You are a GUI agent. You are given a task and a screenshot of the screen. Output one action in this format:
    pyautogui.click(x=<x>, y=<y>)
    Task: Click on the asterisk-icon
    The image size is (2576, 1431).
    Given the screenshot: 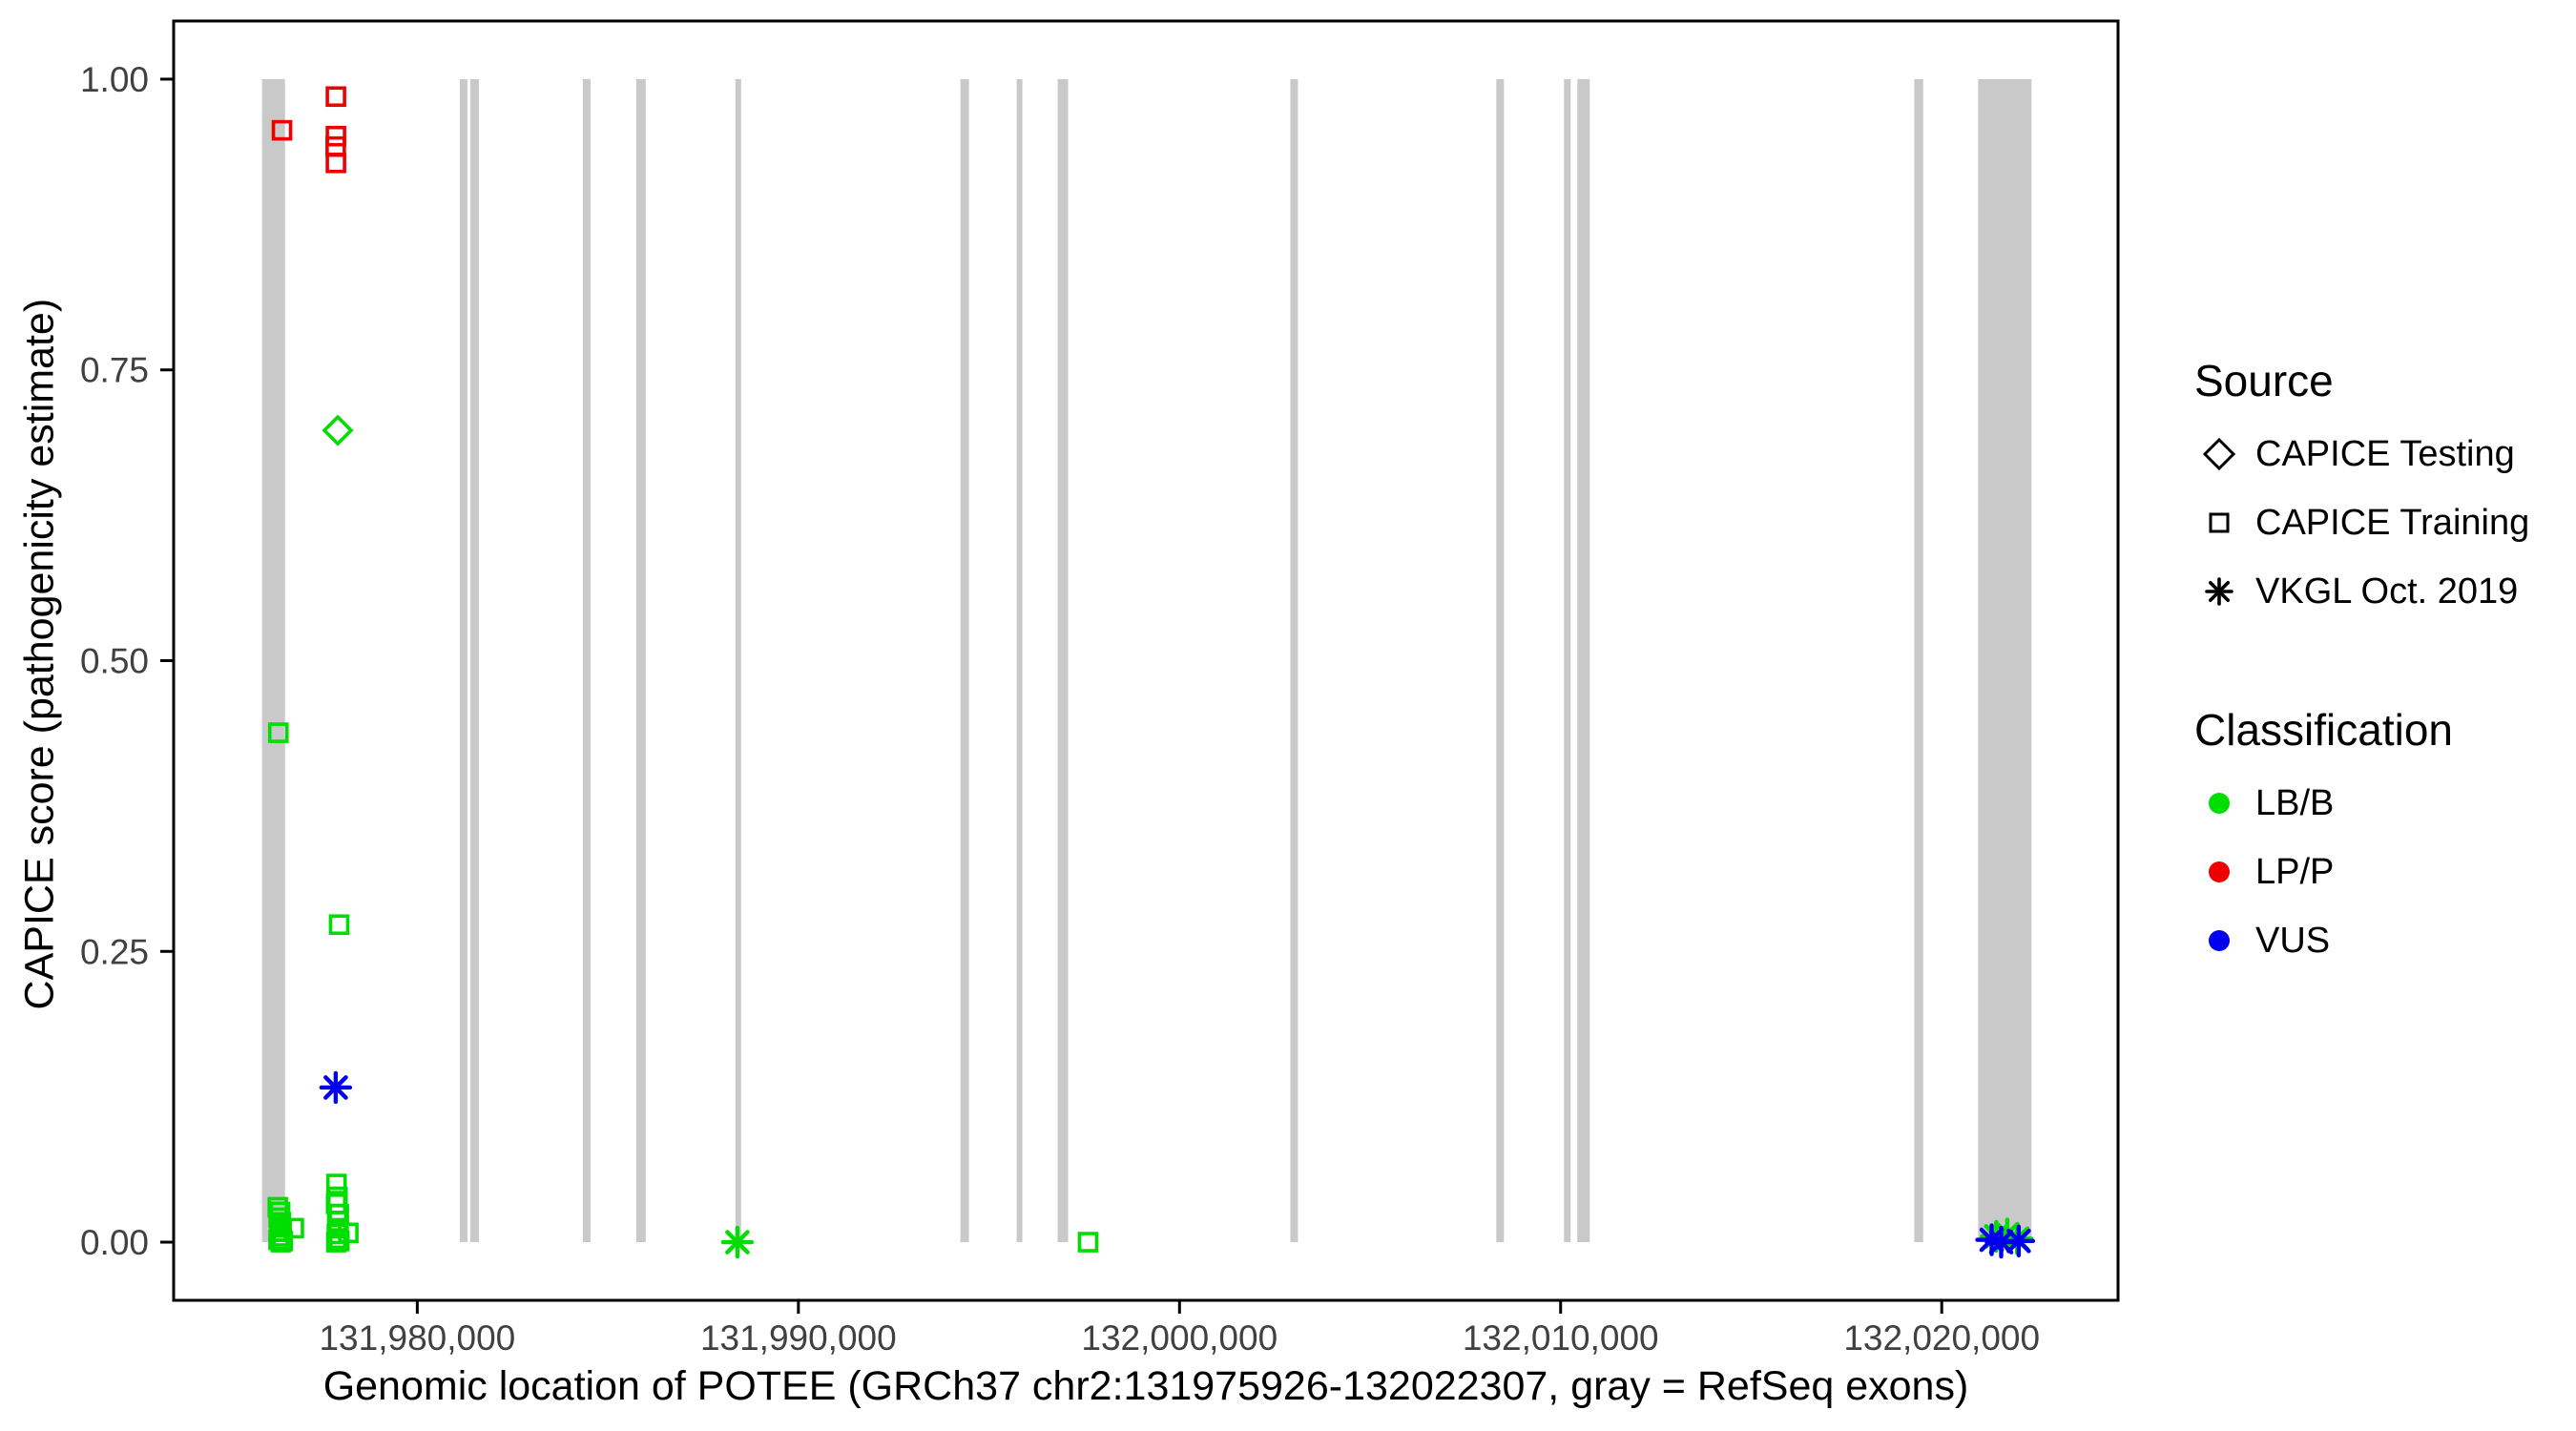 What is the action you would take?
    pyautogui.click(x=2219, y=591)
    